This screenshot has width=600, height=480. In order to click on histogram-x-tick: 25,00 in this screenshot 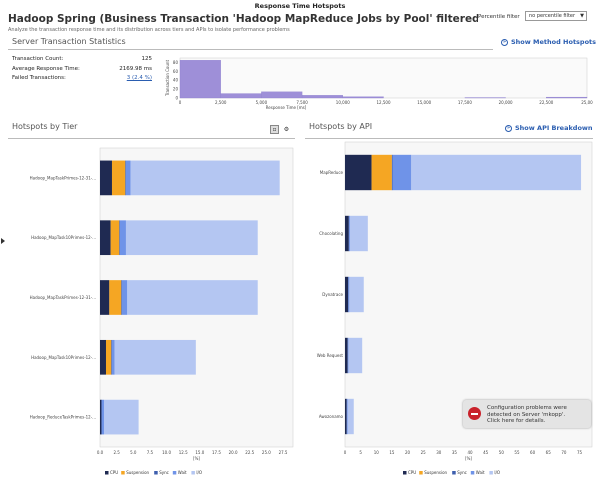, I will do `click(587, 102)`.